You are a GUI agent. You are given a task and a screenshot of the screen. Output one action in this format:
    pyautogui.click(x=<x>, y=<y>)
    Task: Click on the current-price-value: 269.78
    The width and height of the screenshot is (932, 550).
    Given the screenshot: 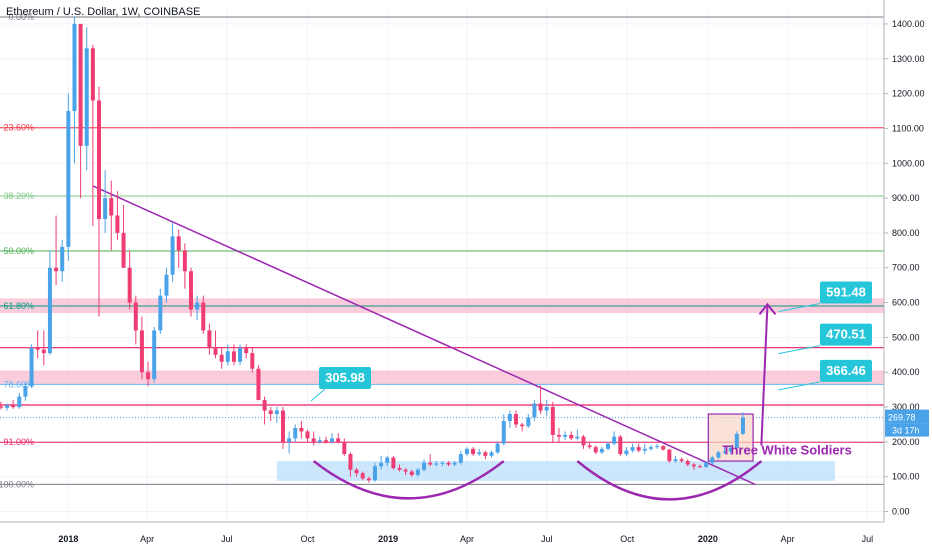 What is the action you would take?
    pyautogui.click(x=902, y=418)
    